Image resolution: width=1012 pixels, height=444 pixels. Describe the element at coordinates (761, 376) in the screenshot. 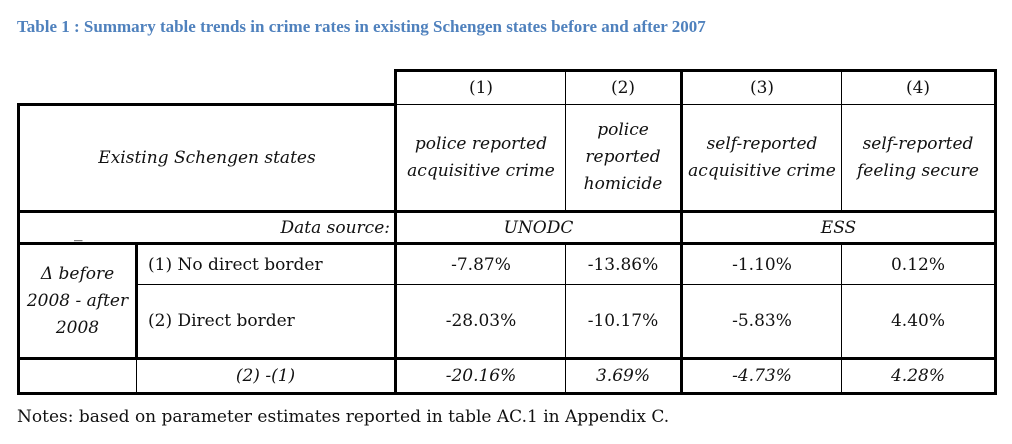

I see `cell: -4.73%` at that location.